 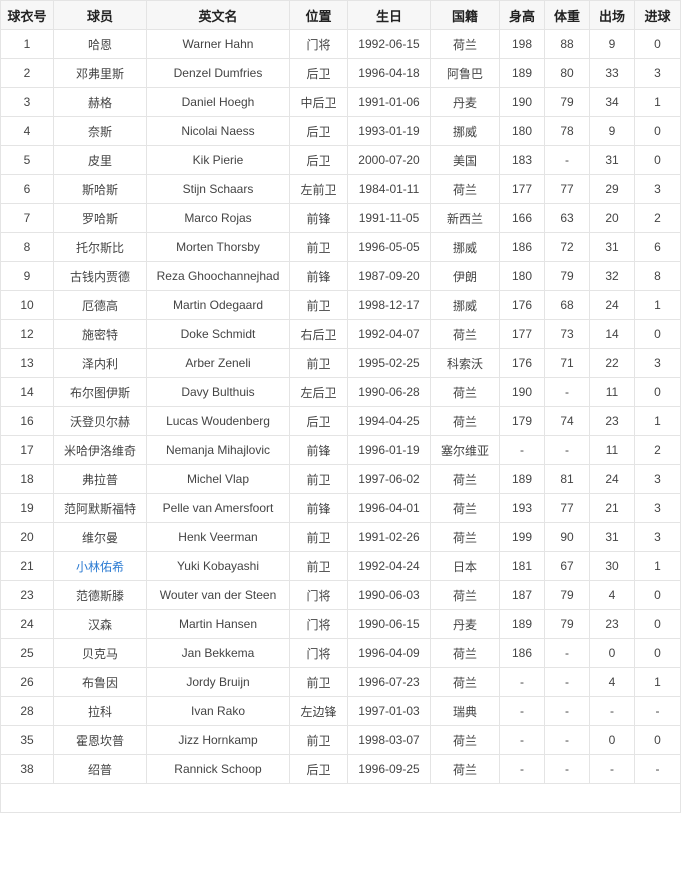 I want to click on cell-height: 180, so click(x=522, y=276).